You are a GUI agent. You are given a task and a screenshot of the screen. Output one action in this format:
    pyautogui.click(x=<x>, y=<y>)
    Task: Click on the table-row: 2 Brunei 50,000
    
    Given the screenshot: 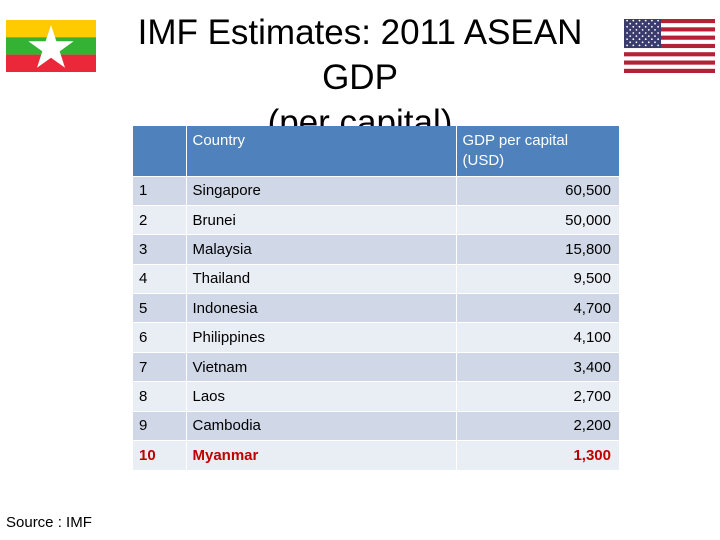 What is the action you would take?
    pyautogui.click(x=376, y=219)
    